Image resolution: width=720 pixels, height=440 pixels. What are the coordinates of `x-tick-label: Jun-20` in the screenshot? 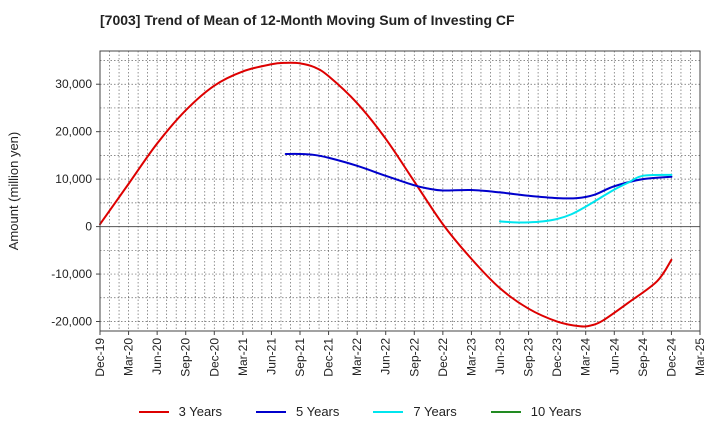 It's located at (157, 356).